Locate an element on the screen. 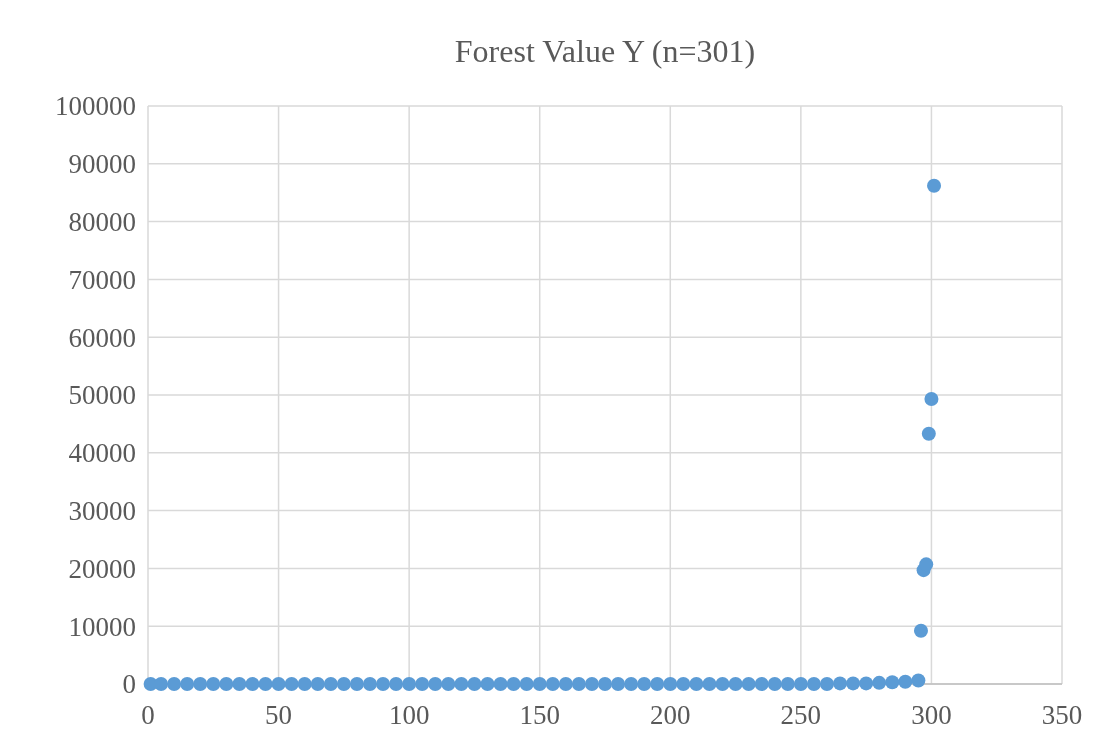  y-tick-label: 50000 is located at coordinates (102, 395).